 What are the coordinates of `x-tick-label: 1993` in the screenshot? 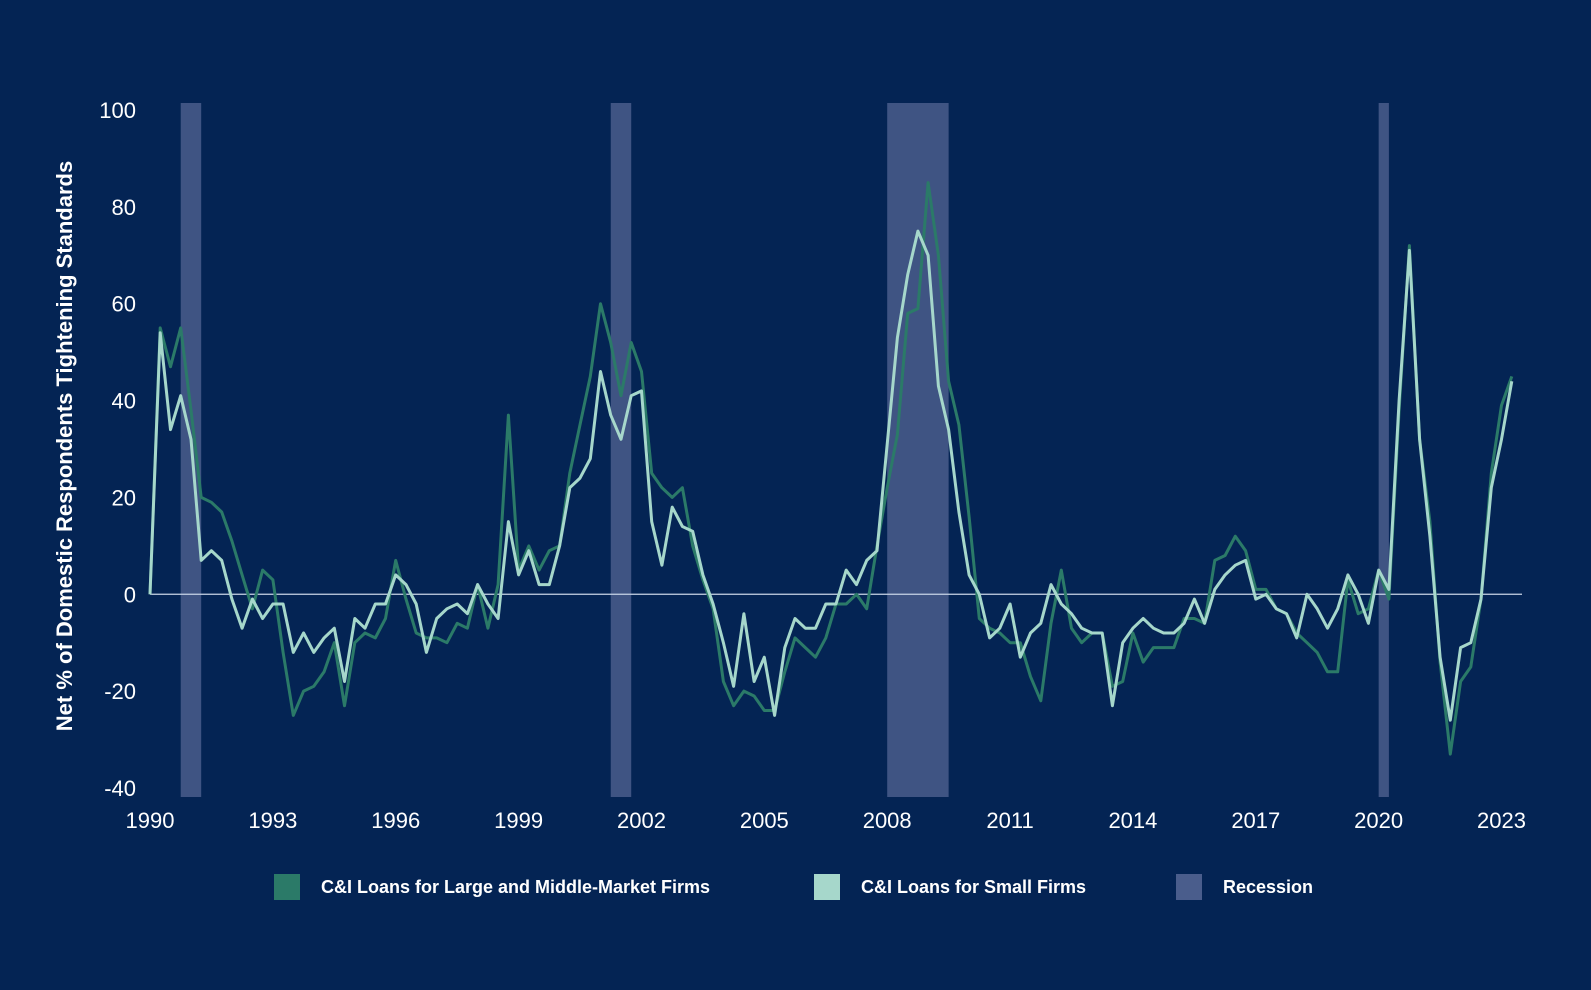 It's located at (272, 820).